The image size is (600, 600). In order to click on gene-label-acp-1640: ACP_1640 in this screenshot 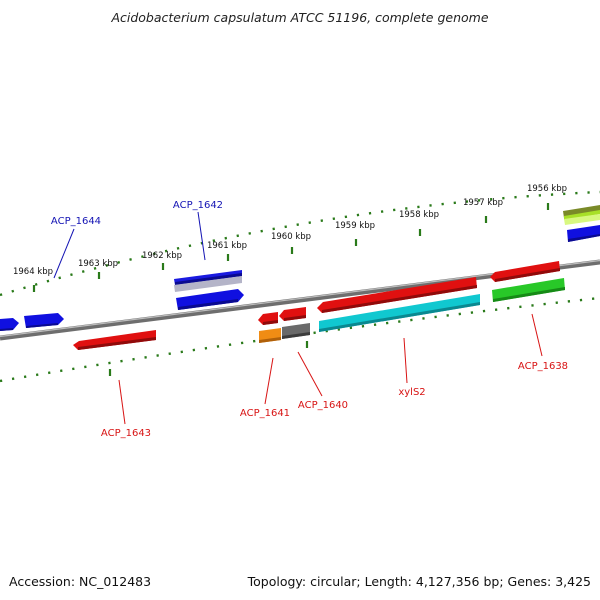, I will do `click(323, 405)`.